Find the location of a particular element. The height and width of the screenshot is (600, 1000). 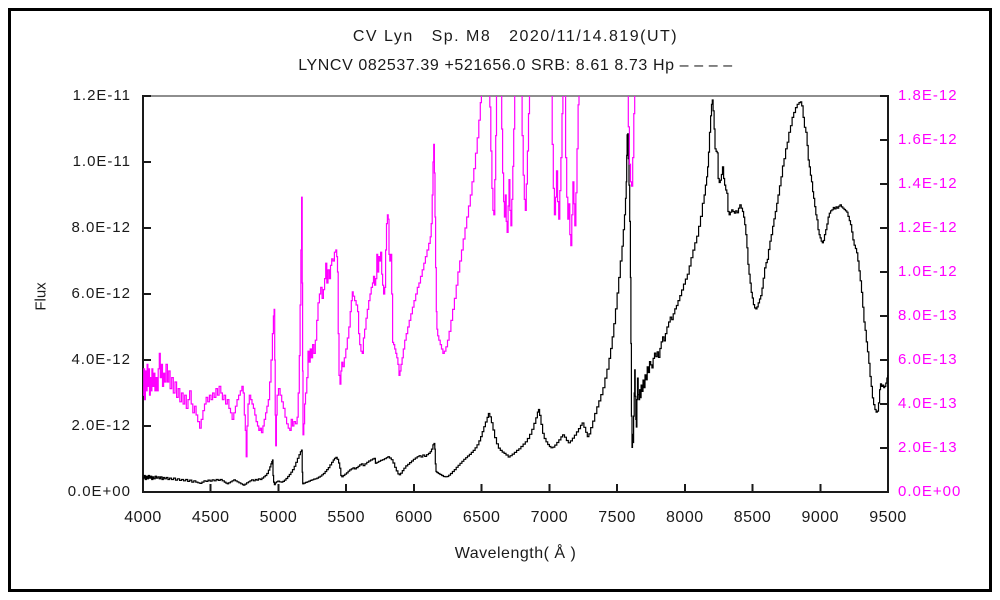

y-right-tick-label: 1.8E-12 is located at coordinates (928, 95).